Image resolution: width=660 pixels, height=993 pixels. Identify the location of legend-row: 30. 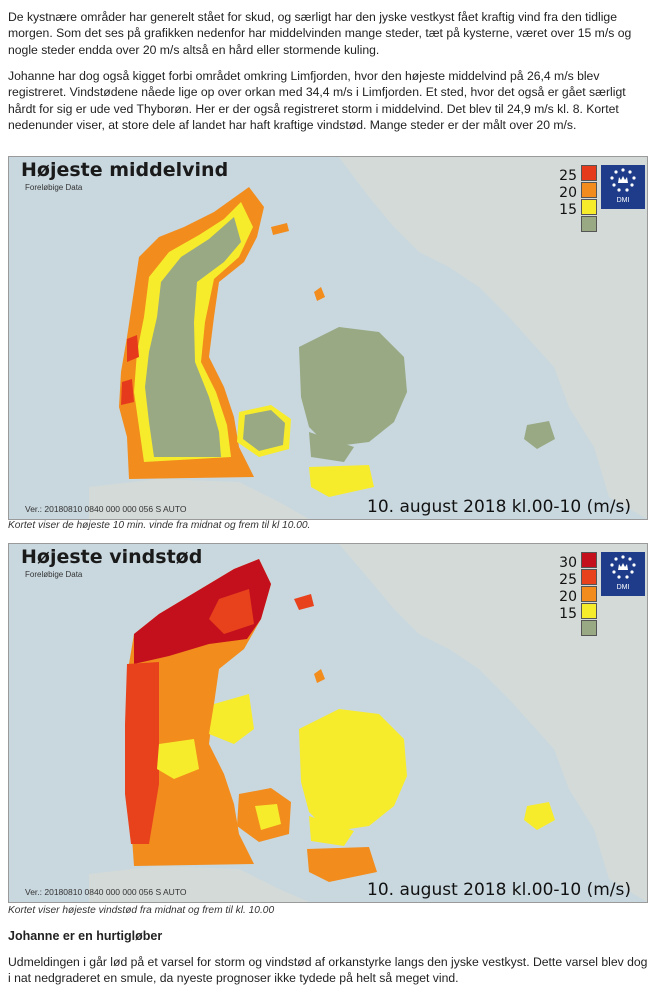
(577, 561).